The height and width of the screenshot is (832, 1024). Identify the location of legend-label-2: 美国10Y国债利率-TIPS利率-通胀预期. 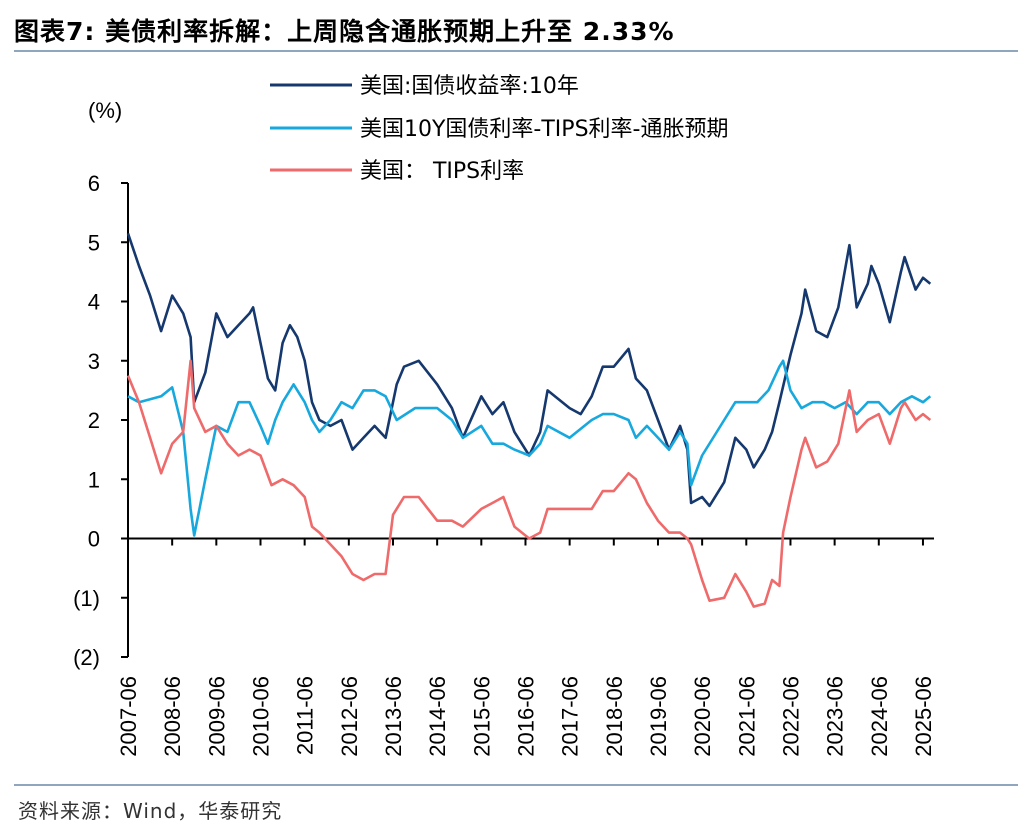
(544, 129).